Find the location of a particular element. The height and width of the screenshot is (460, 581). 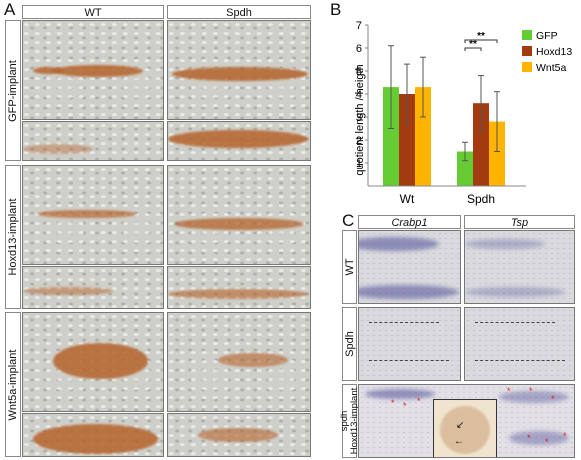

panel-a-col-wt: WT is located at coordinates (93, 12).